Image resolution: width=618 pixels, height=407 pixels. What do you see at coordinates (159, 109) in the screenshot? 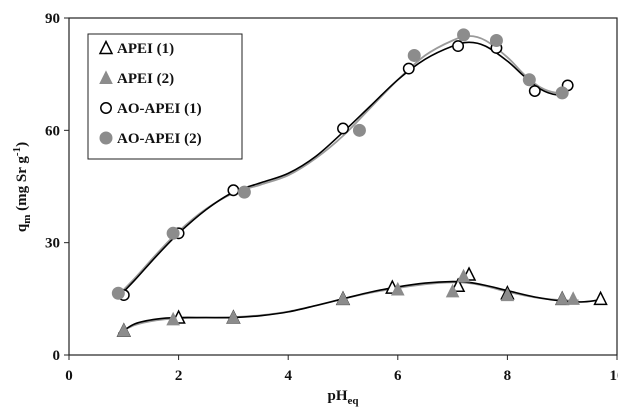
I see `legend-label: AO-APEI (1)` at bounding box center [159, 109].